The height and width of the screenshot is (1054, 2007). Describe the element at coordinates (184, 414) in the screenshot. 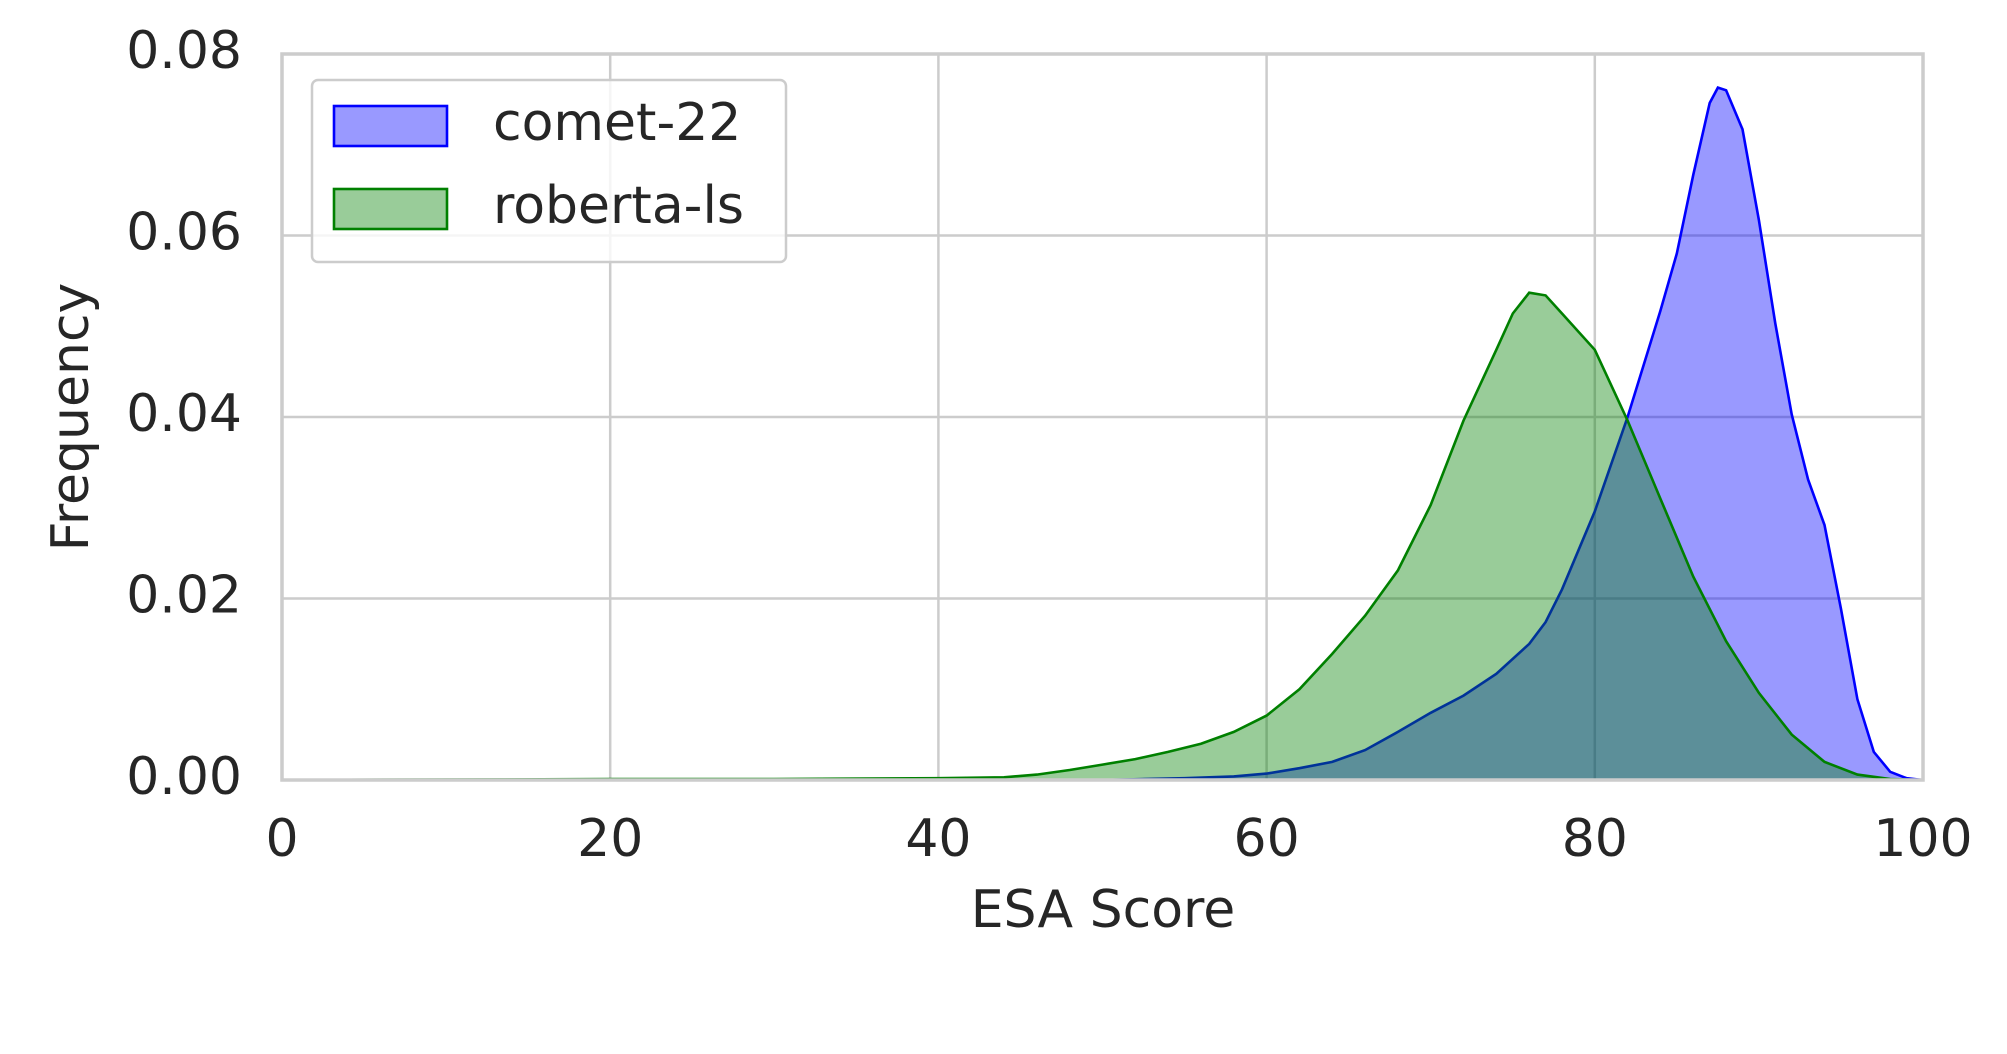

I see `y-tick-label: 0.04` at that location.